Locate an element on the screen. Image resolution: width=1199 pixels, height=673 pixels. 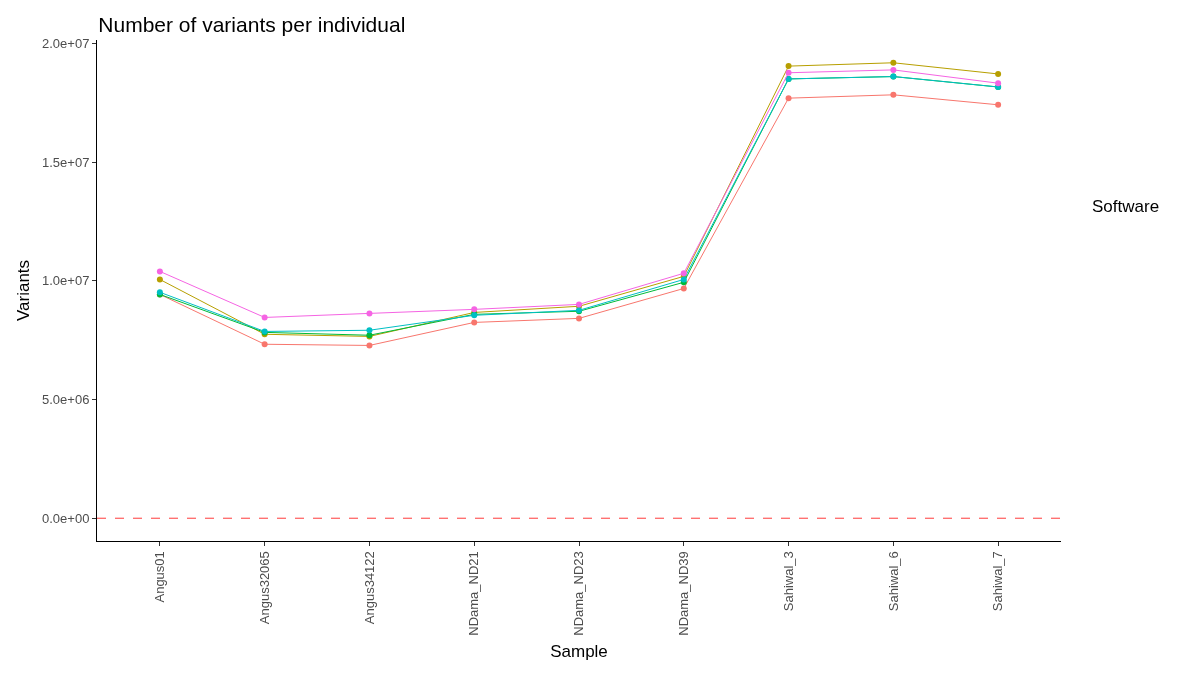
x-tick-label: Sahiwal_3 is located at coordinates (788, 581).